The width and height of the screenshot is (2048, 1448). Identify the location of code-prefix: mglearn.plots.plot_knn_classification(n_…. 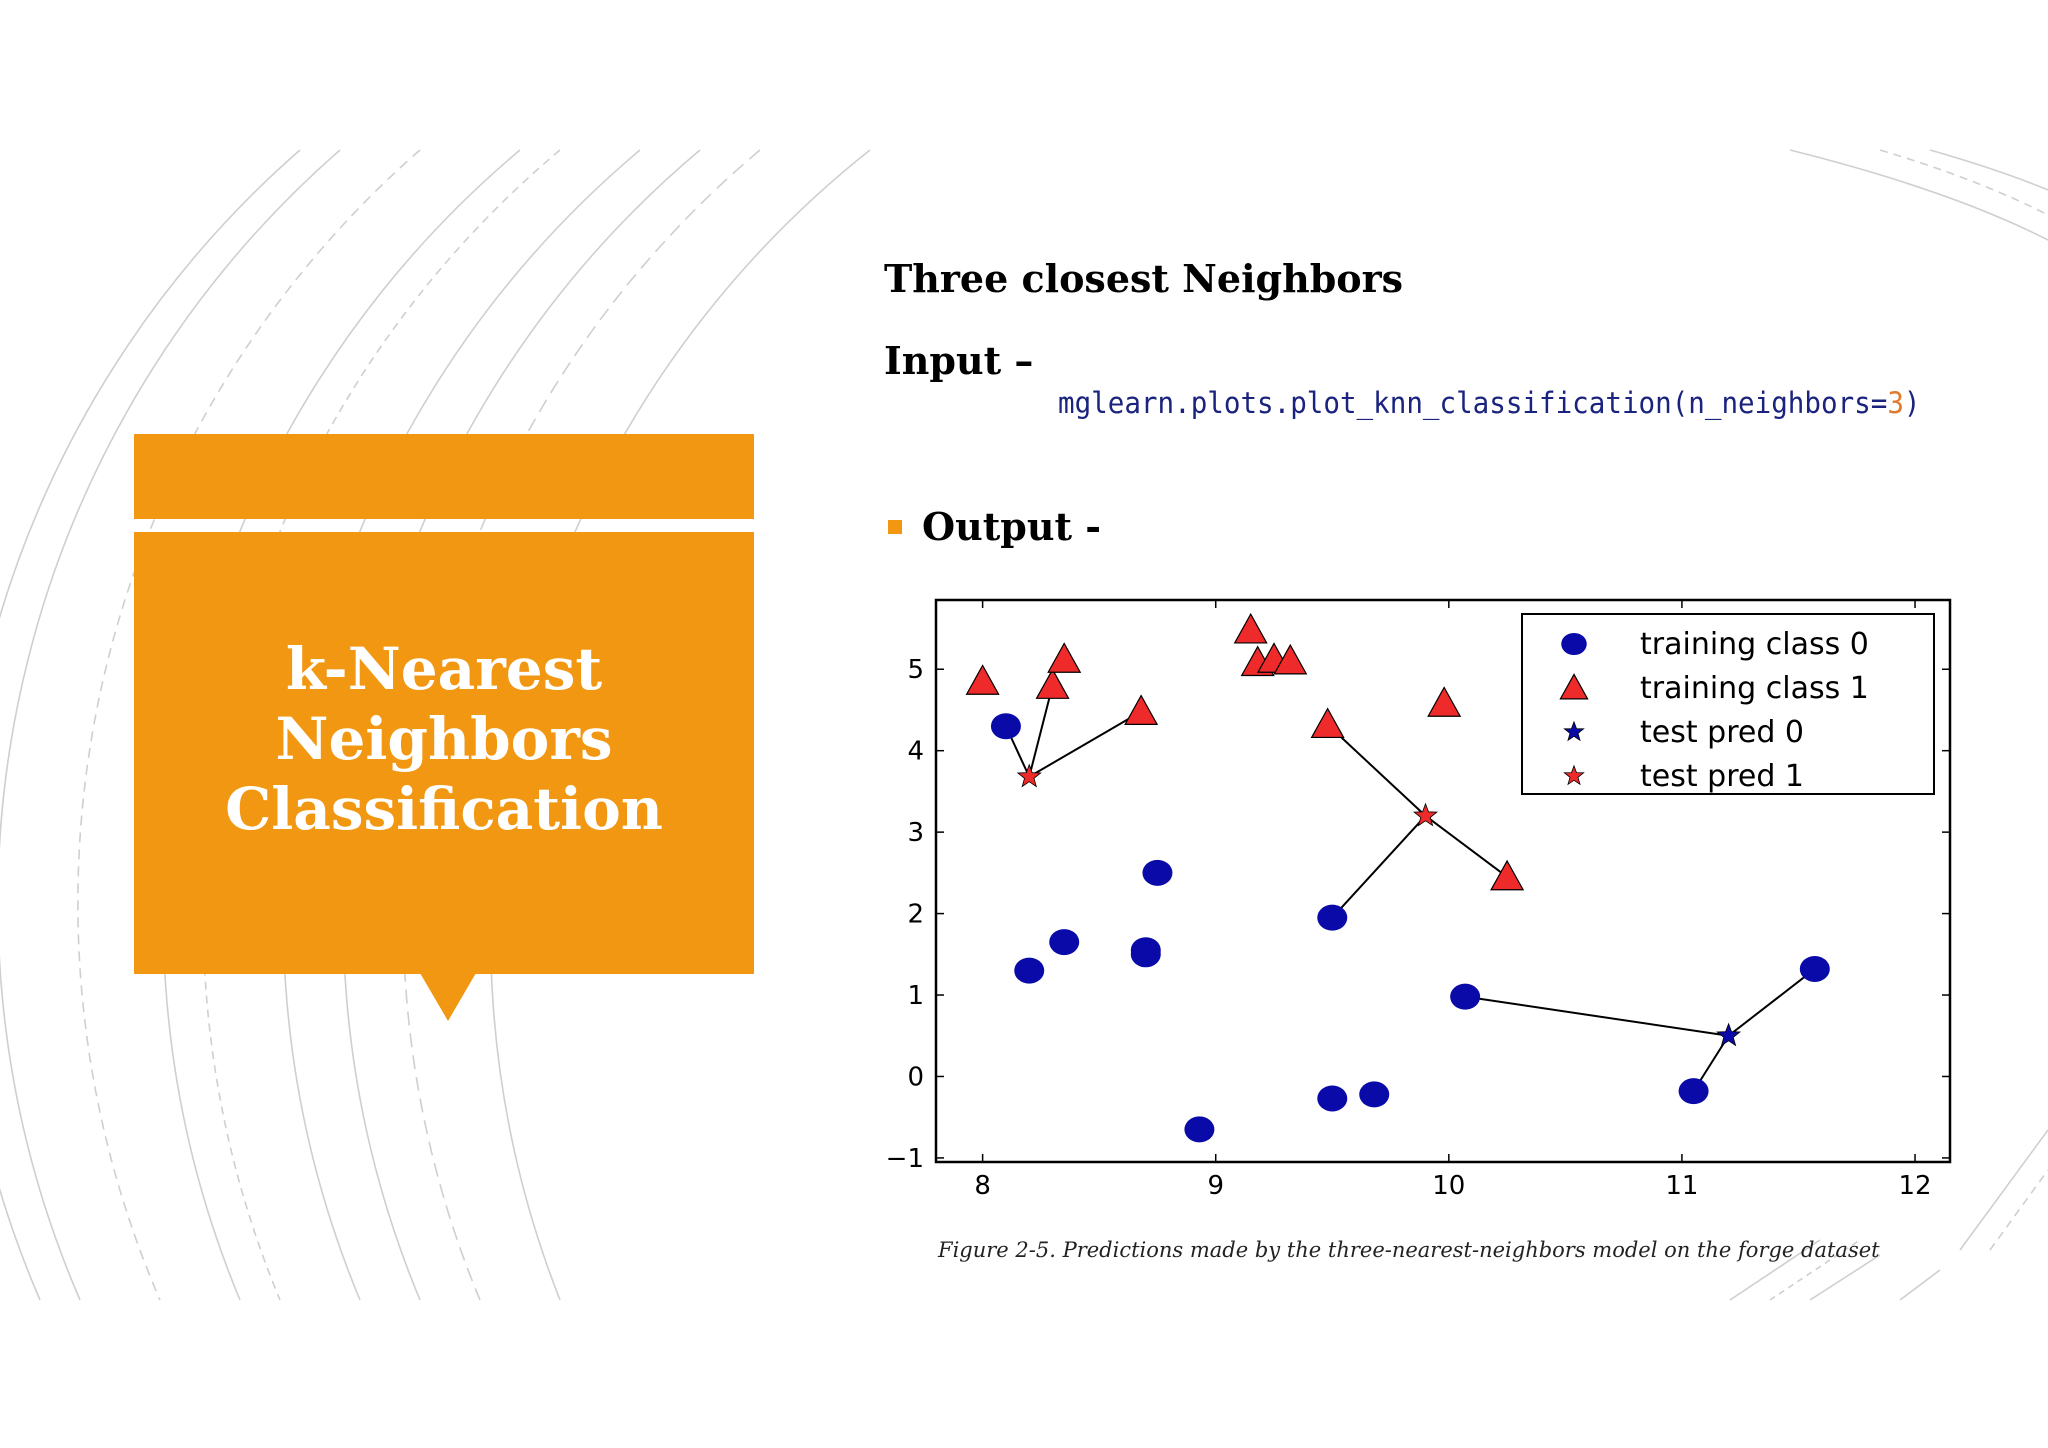
(1473, 403).